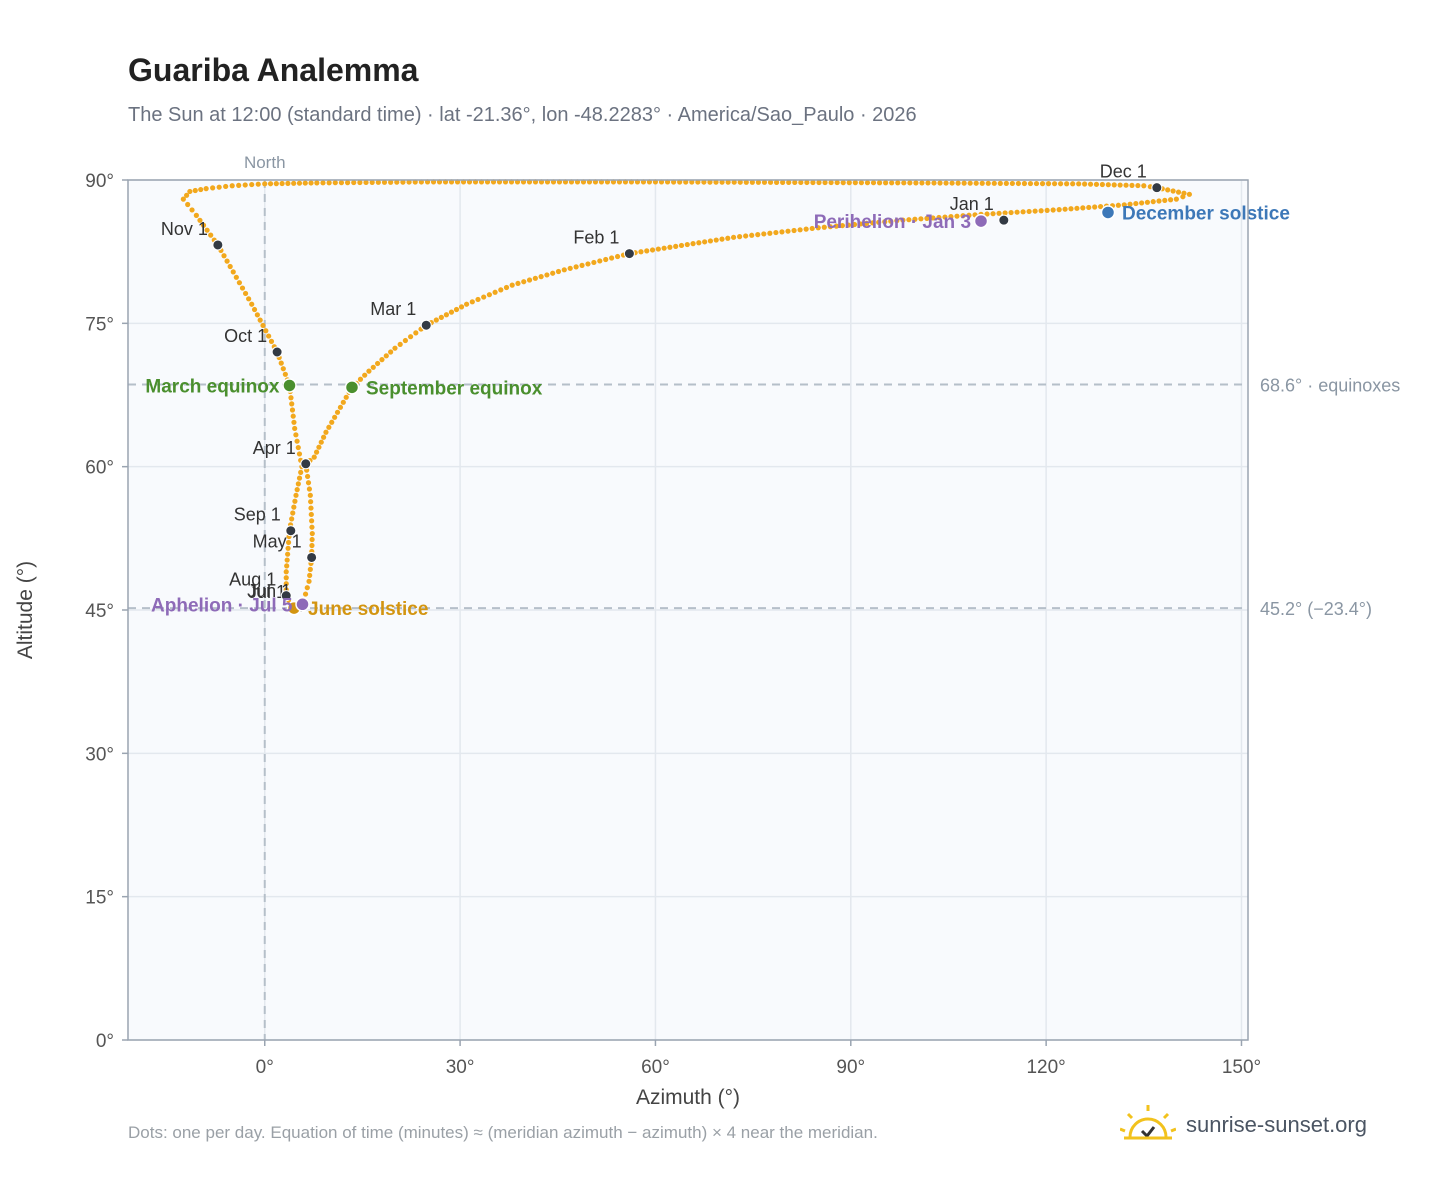 Image resolution: width=1448 pixels, height=1188 pixels. What do you see at coordinates (252, 580) in the screenshot?
I see `month-label: Aug 1` at bounding box center [252, 580].